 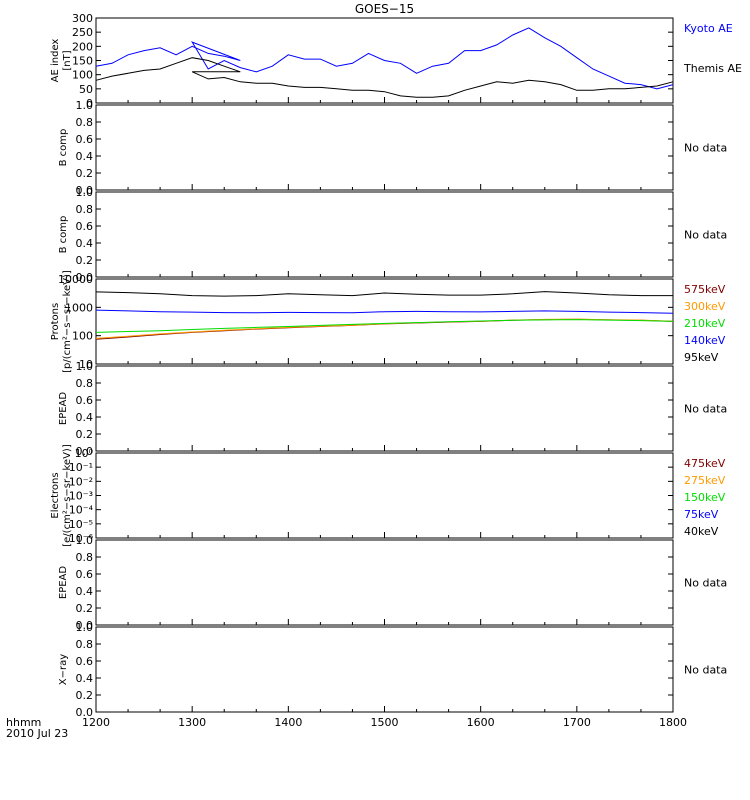 I want to click on y-tick-label: 0, so click(x=89, y=103).